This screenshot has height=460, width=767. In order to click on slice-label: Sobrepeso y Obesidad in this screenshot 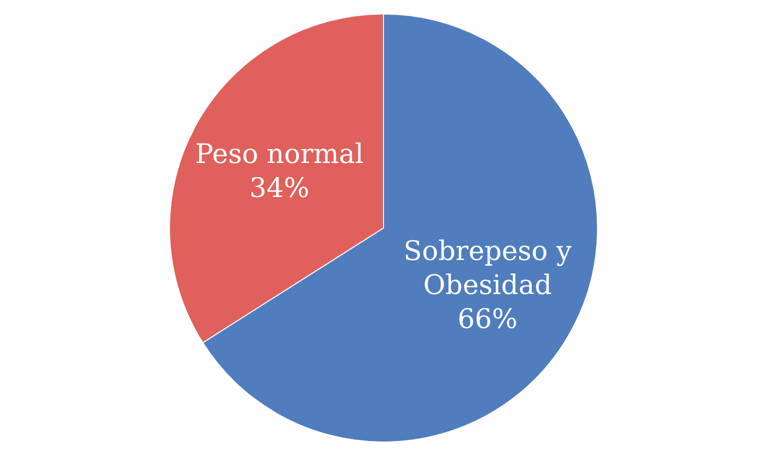, I will do `click(488, 268)`.